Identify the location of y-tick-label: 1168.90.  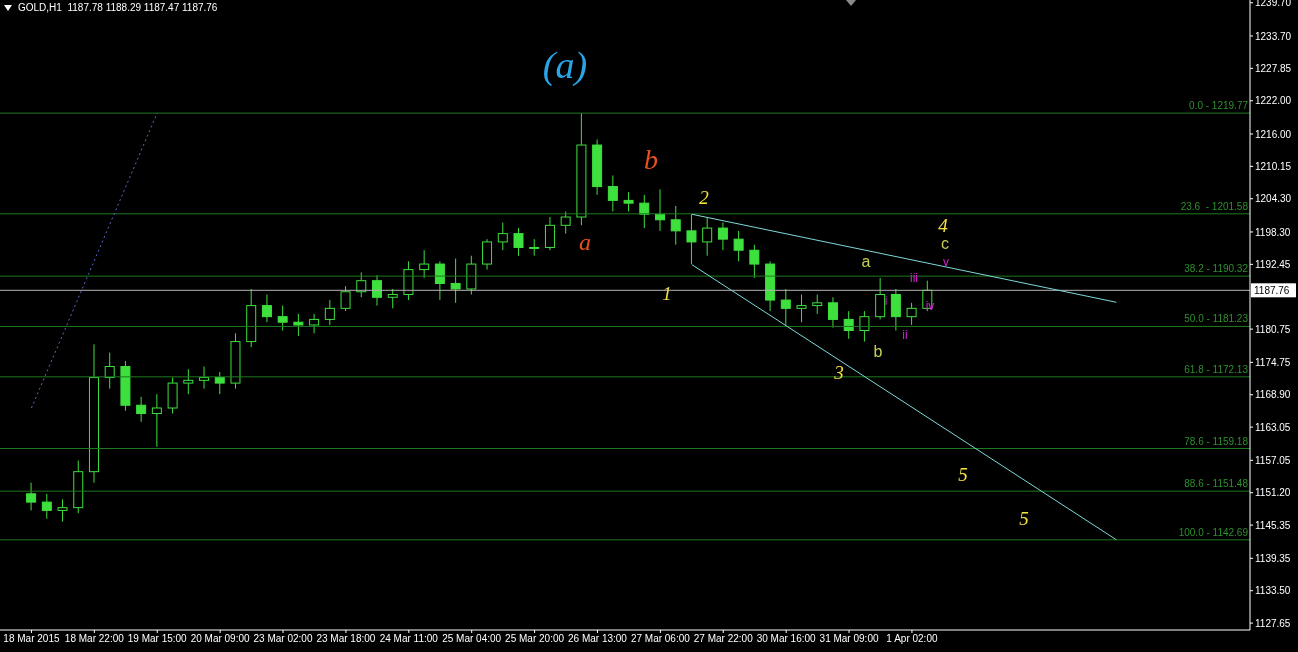
(1273, 395).